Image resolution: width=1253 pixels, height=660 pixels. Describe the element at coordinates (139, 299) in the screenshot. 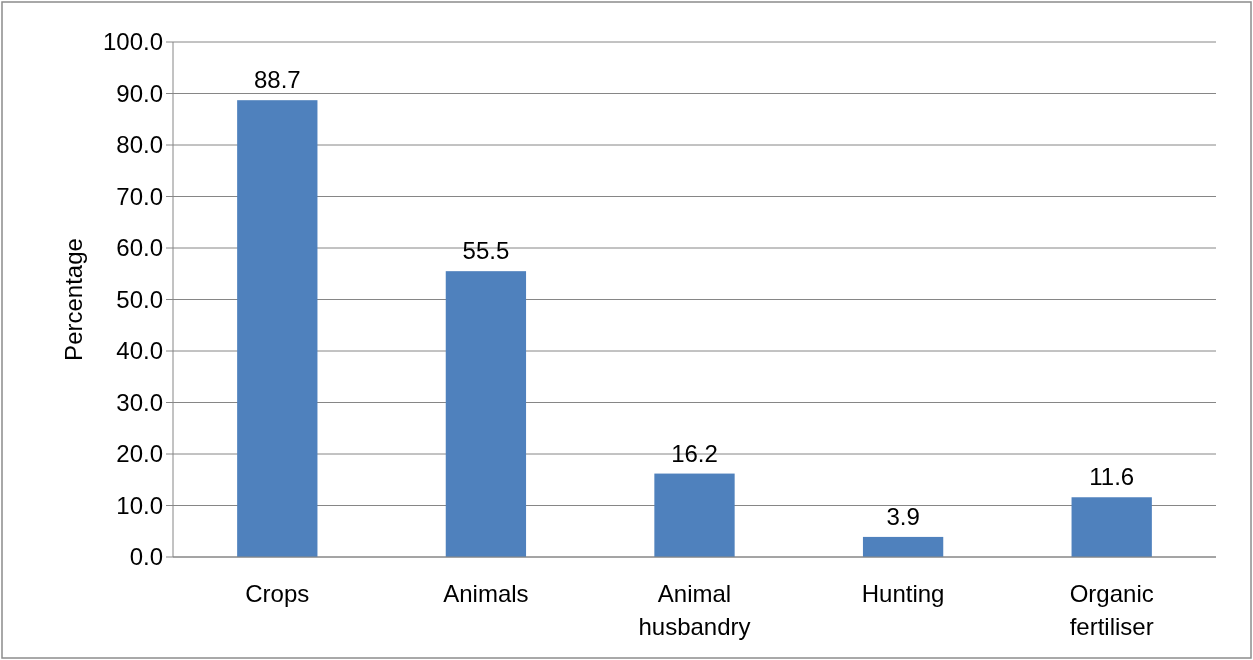

I see `y-tick-label: 50.0` at that location.